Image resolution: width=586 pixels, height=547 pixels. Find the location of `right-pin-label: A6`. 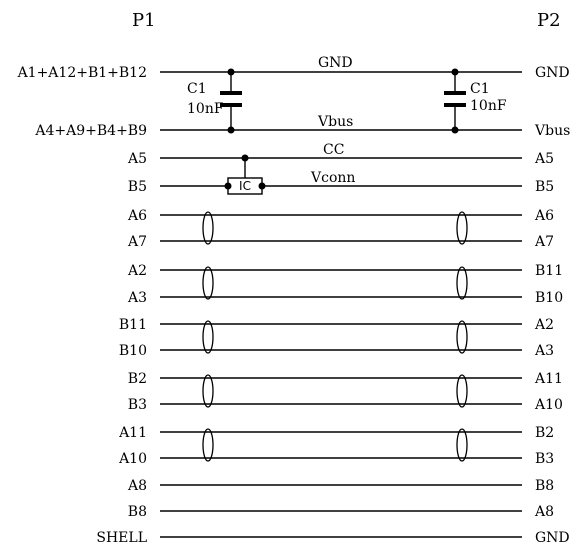

right-pin-label: A6 is located at coordinates (544, 216).